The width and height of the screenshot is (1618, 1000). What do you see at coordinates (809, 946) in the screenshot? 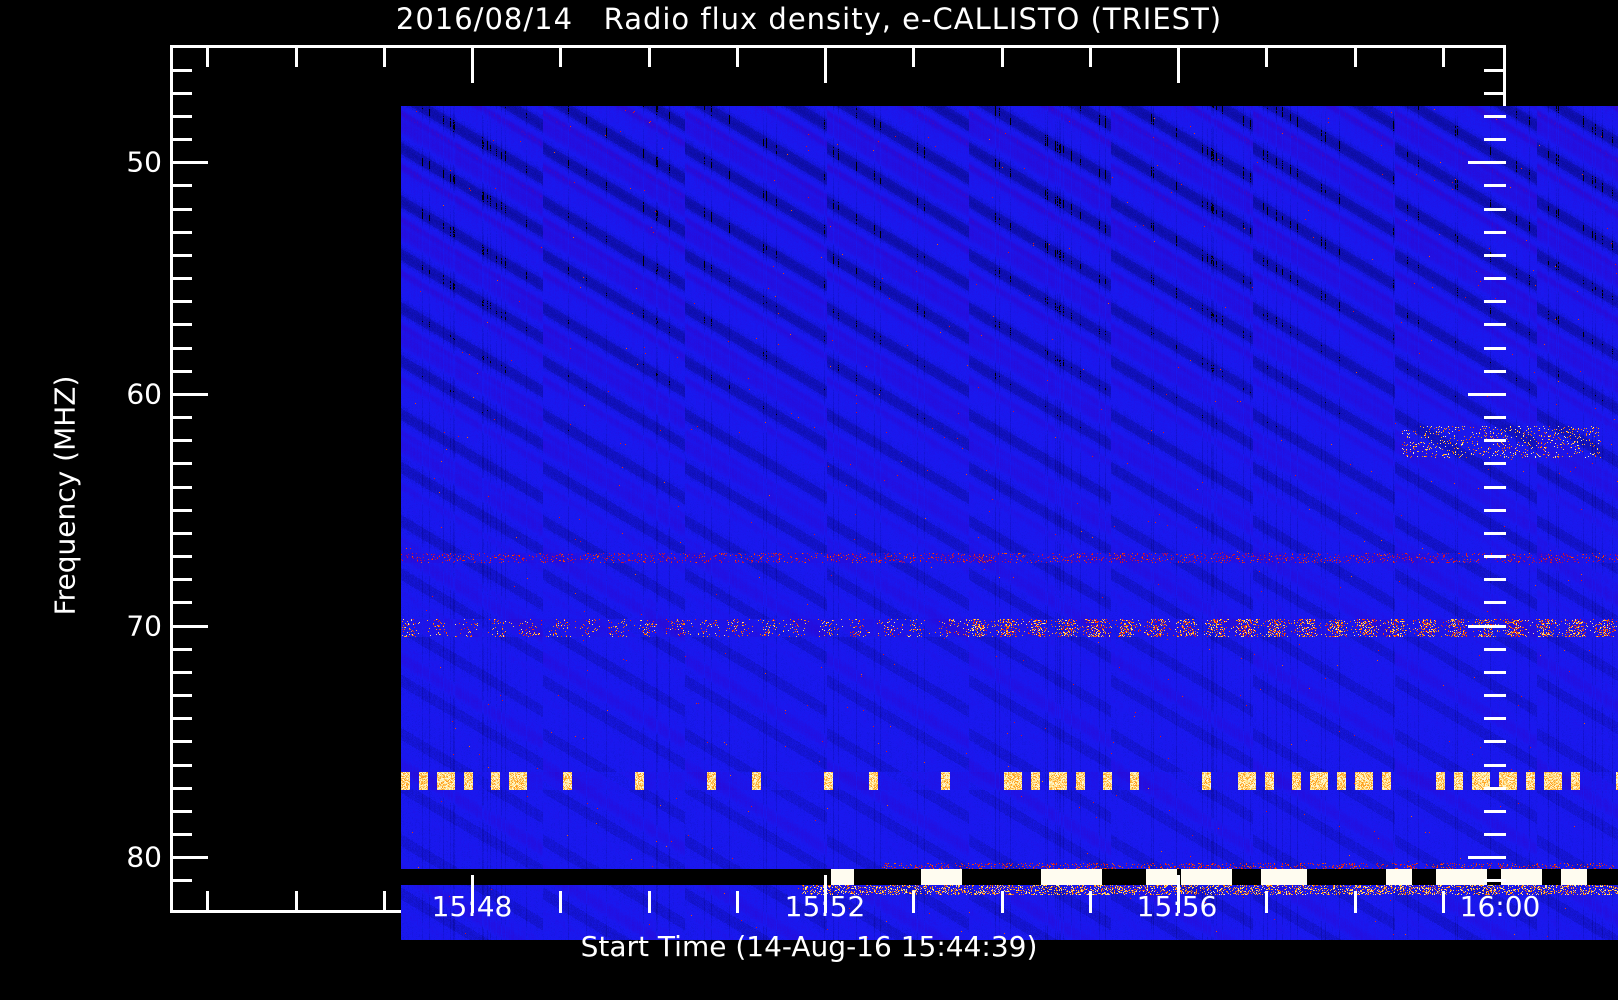
I see `x-axis-title: Start Time (14-Aug-16 15:44:39)` at bounding box center [809, 946].